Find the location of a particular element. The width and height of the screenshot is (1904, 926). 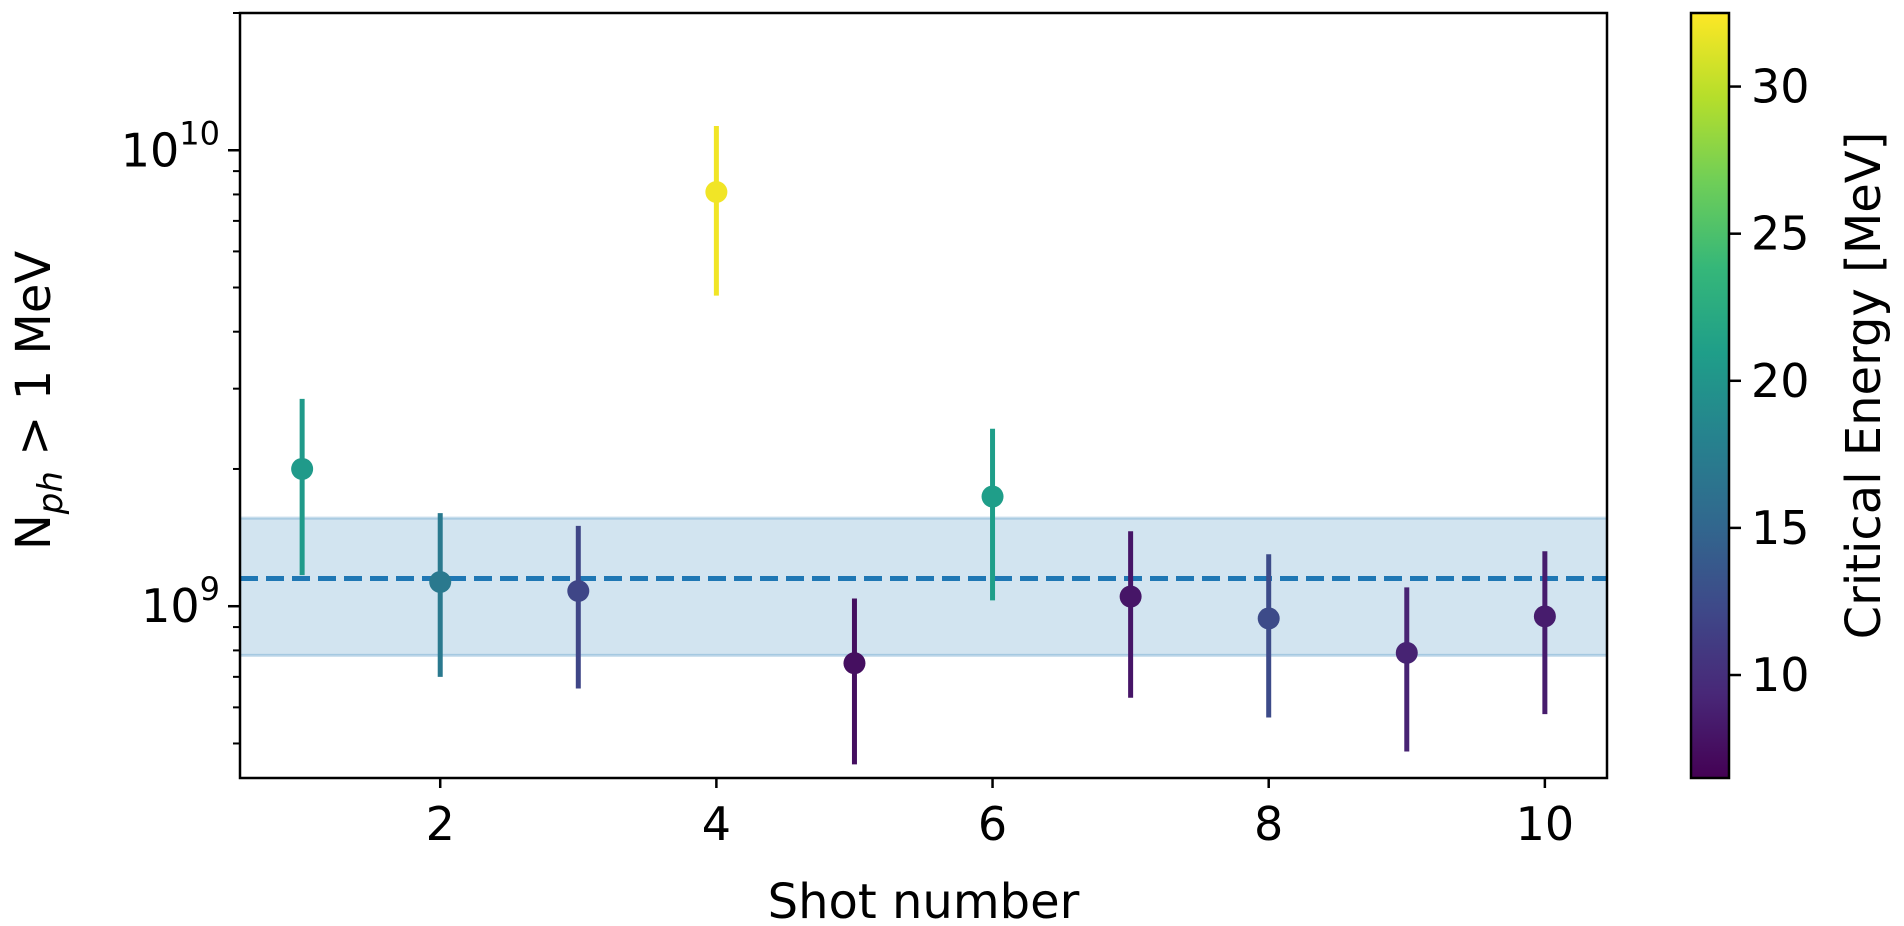

y-axis-label-main: N is located at coordinates (34, 532).